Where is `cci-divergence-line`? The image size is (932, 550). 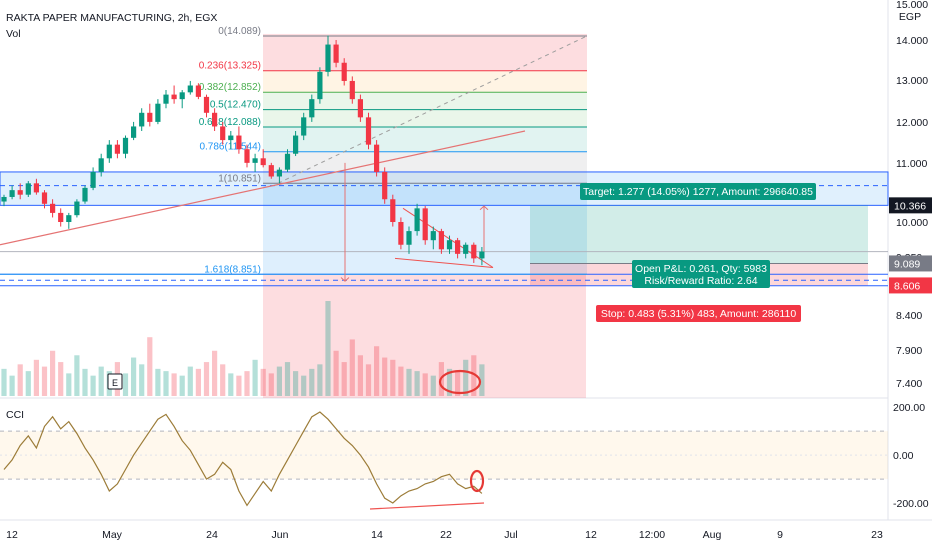
cci-divergence-line is located at coordinates (427, 506).